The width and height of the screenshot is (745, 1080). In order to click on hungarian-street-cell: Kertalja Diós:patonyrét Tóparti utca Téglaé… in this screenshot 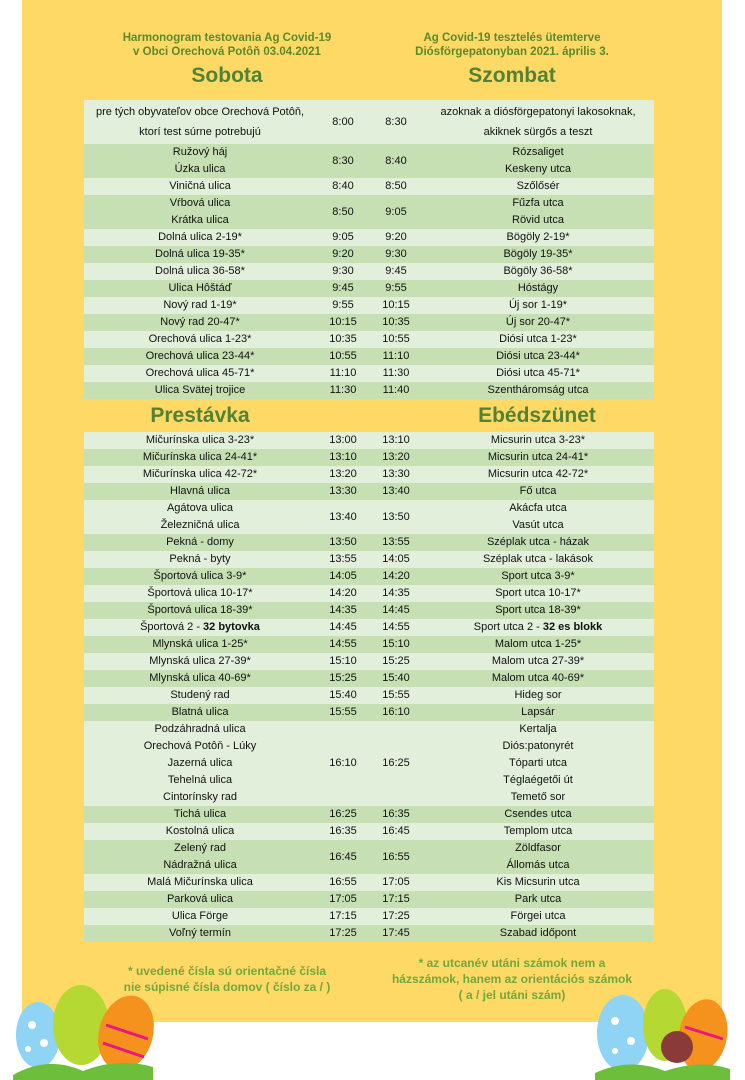, I will do `click(538, 763)`.